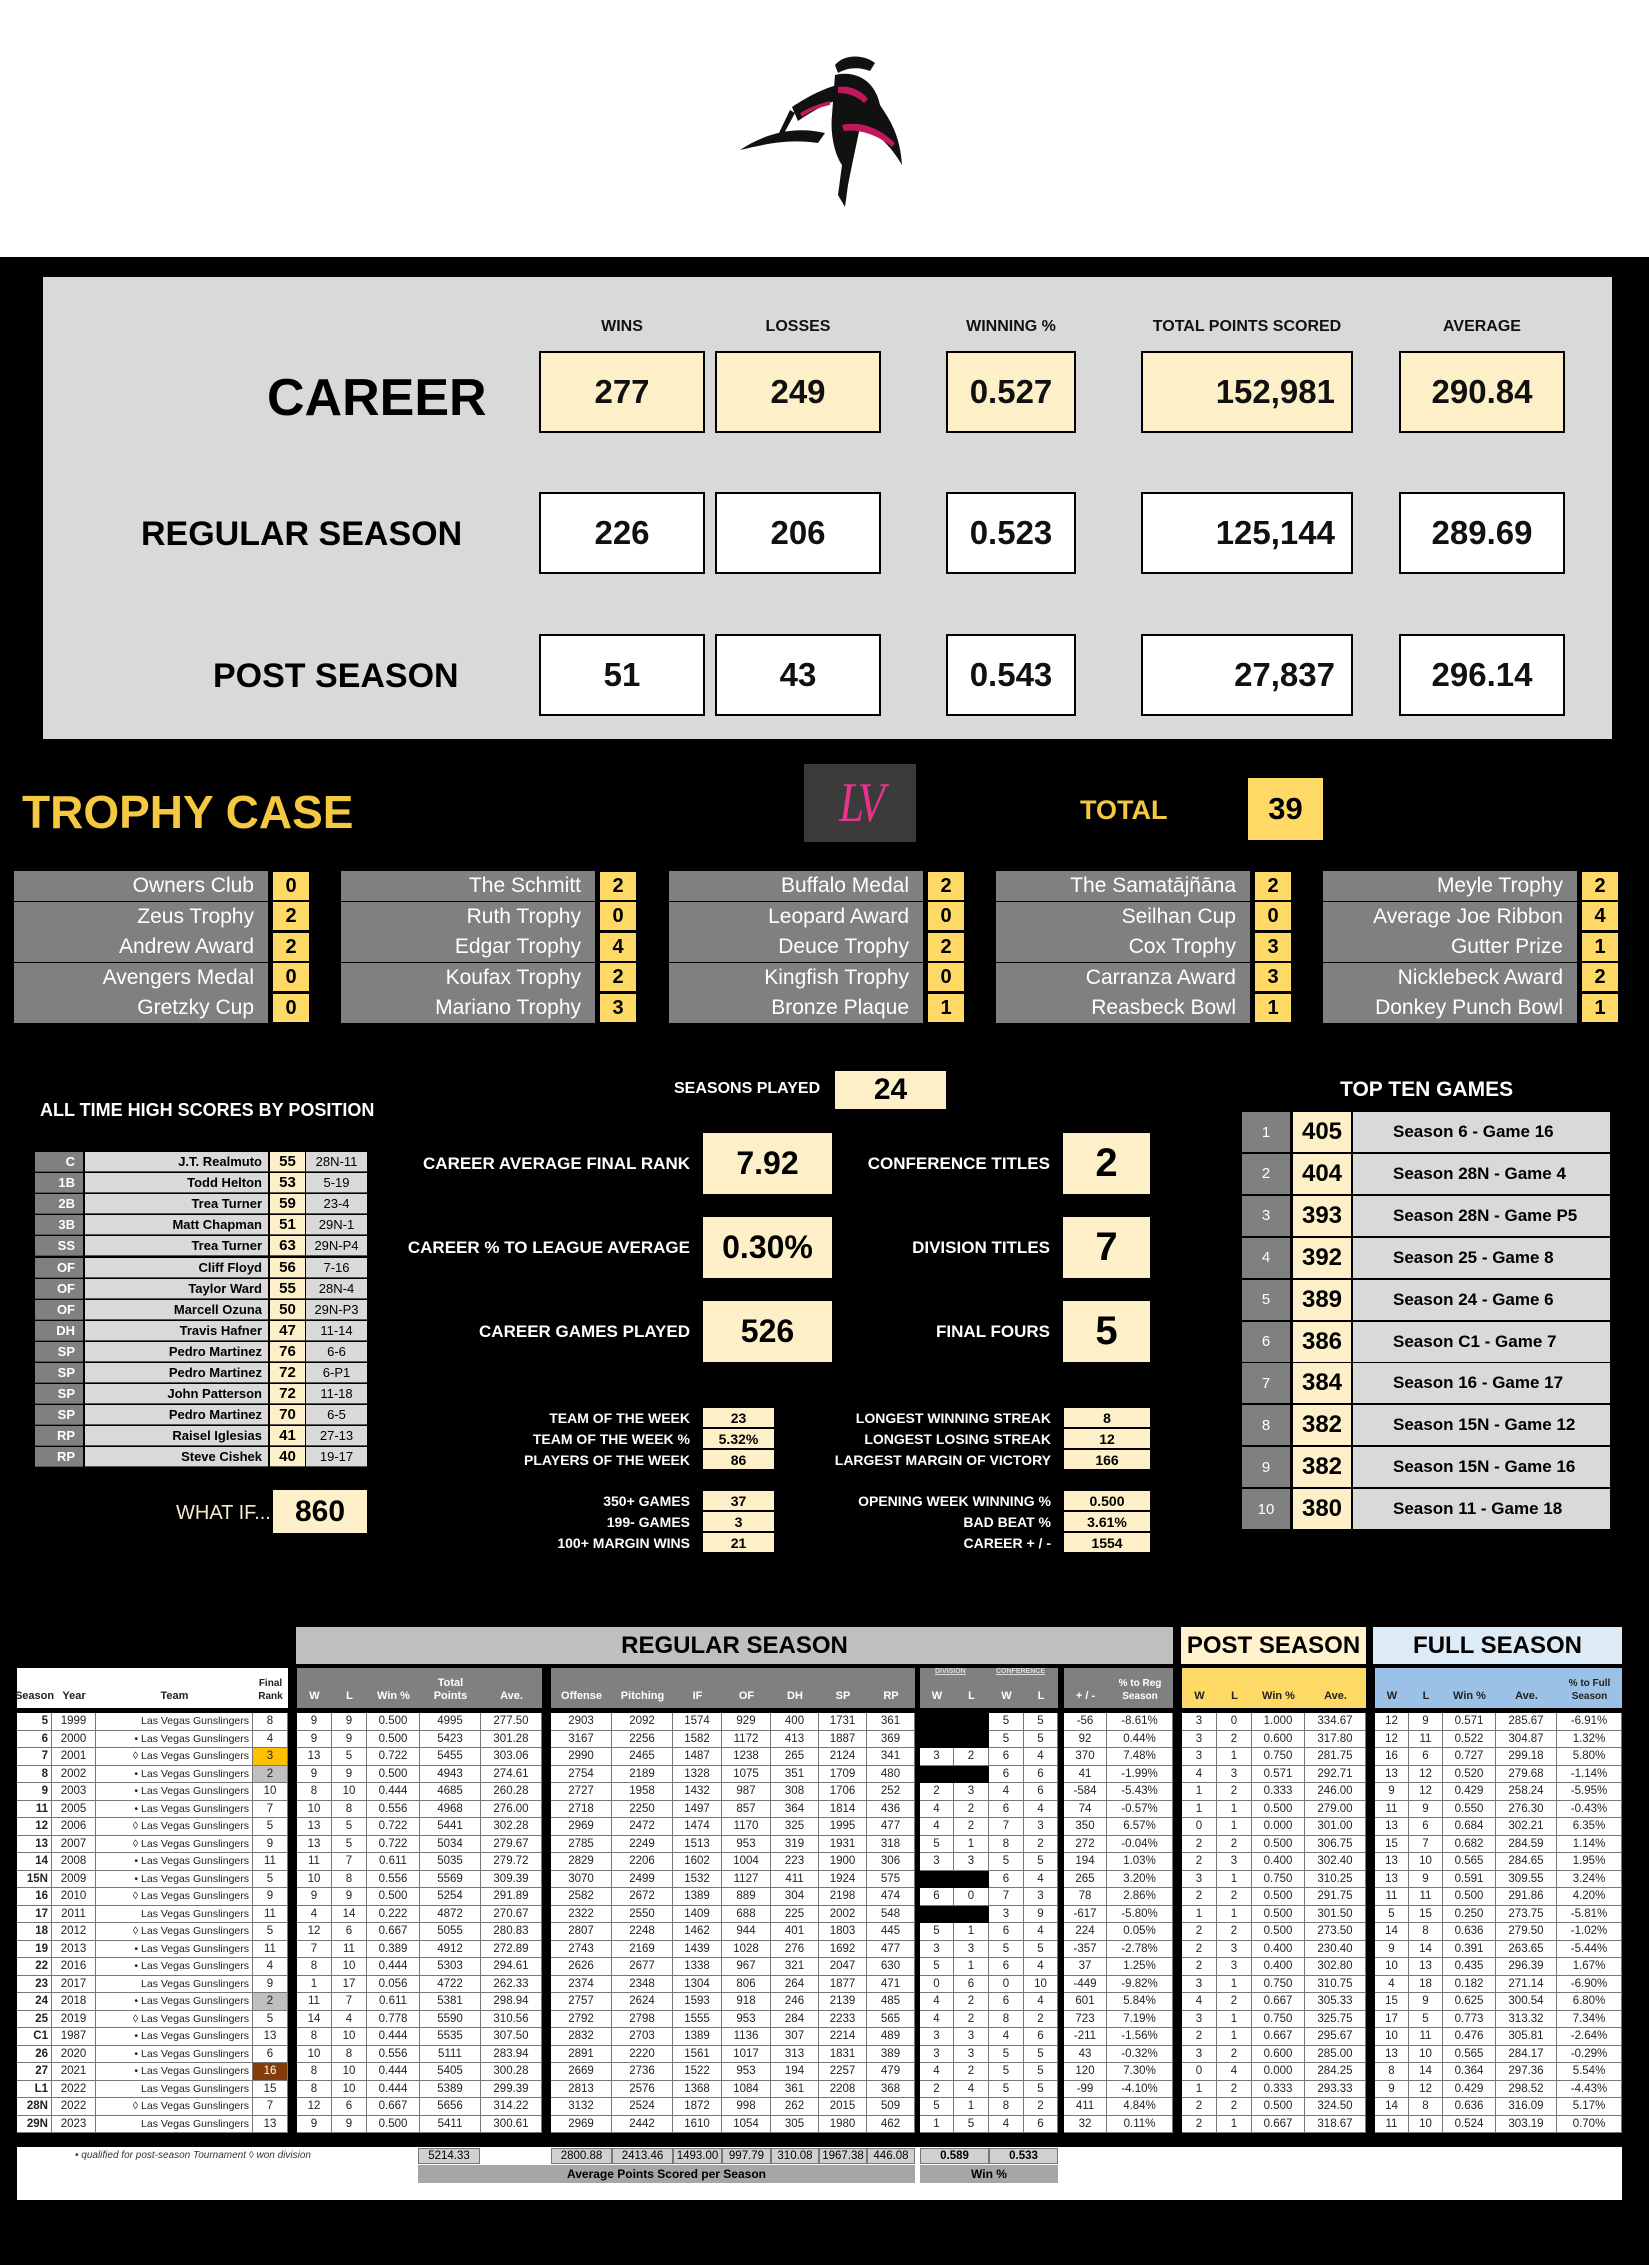  I want to click on table-cell: 291.89, so click(511, 1897).